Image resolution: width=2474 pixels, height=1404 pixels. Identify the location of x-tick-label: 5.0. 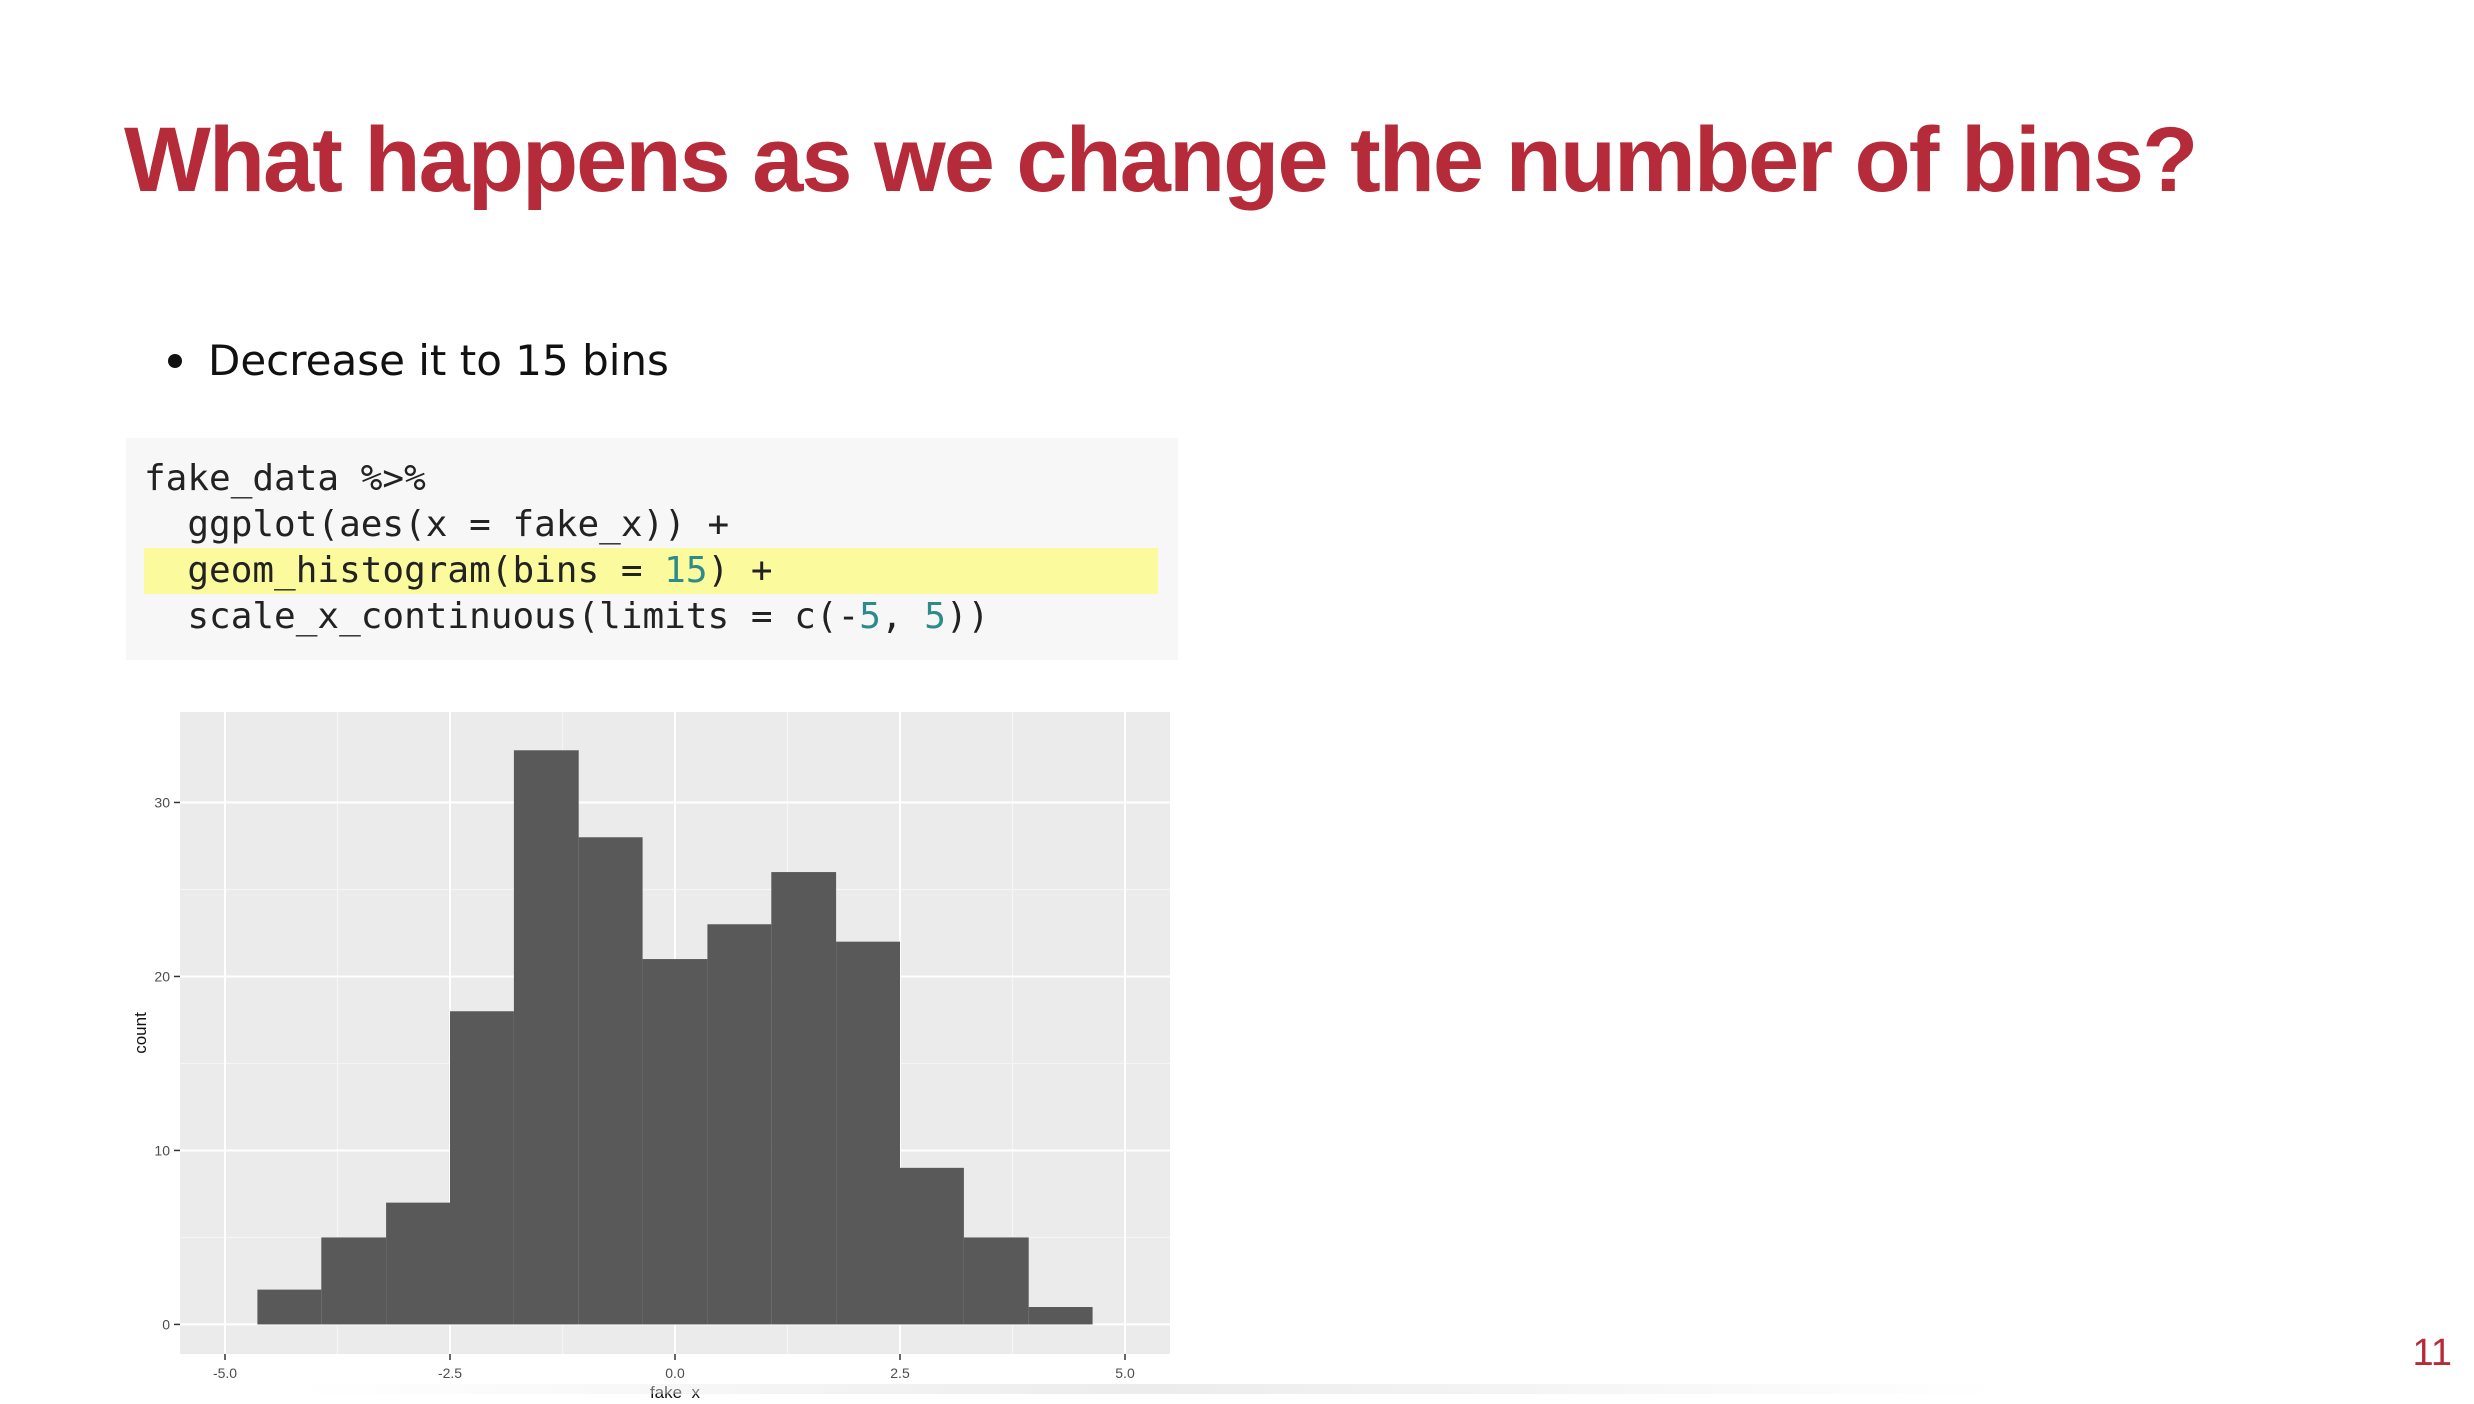
(1125, 1373).